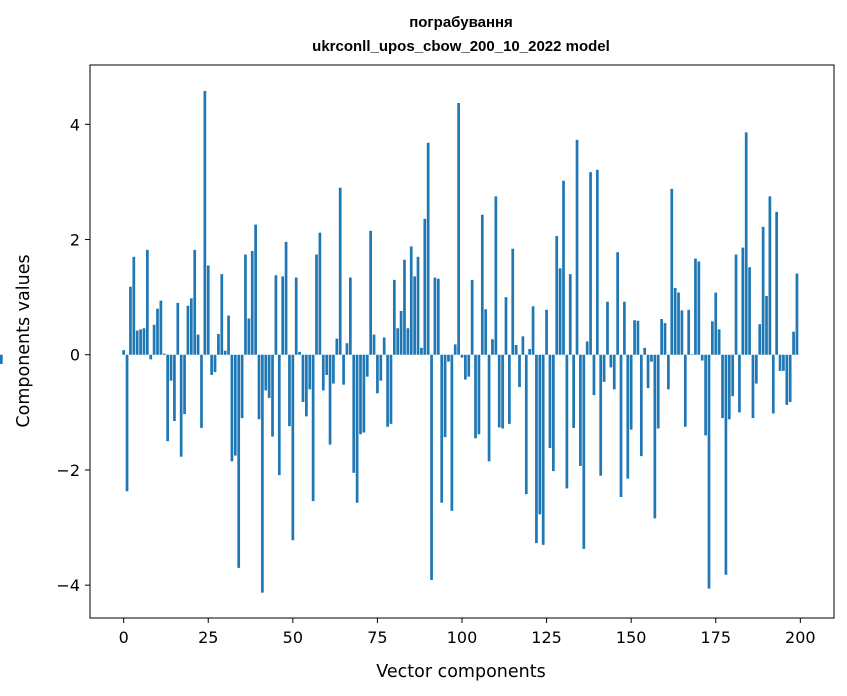  I want to click on y-tick-label--4: −4, so click(68, 585).